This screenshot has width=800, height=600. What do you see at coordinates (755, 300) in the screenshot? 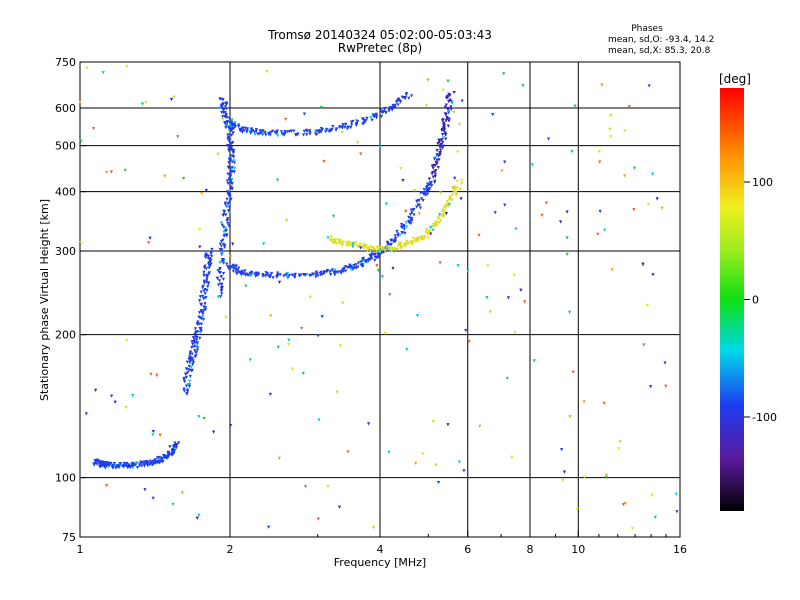
I see `colorbar-tick-label: 0` at bounding box center [755, 300].